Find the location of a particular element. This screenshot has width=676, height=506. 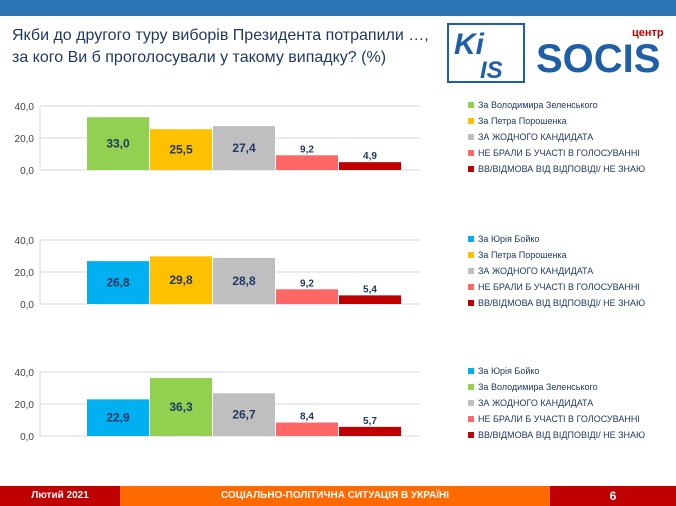

data-label: 36,3 is located at coordinates (181, 407).